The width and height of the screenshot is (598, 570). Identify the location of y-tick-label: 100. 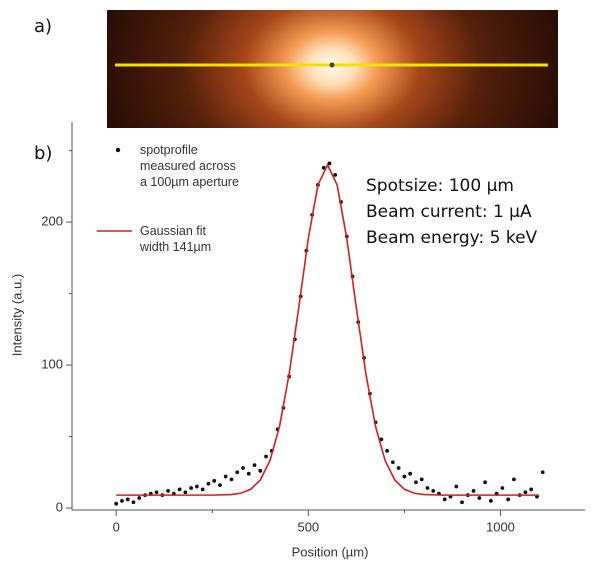
(52, 363).